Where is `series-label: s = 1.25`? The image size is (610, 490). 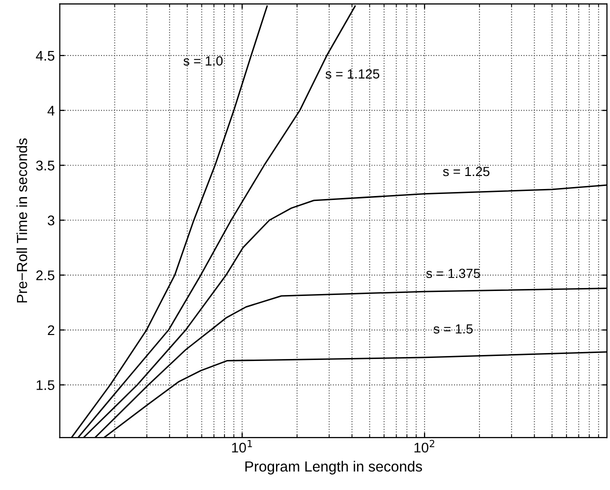 series-label: s = 1.25 is located at coordinates (466, 171).